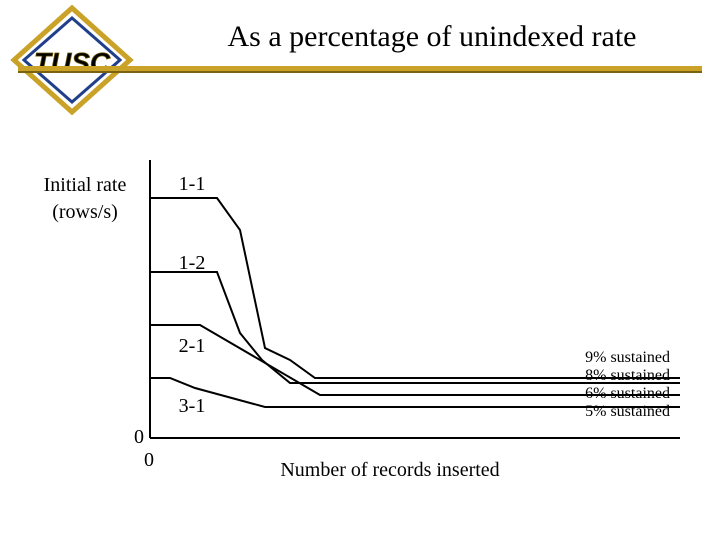  I want to click on curve-label: 1-1, so click(192, 184).